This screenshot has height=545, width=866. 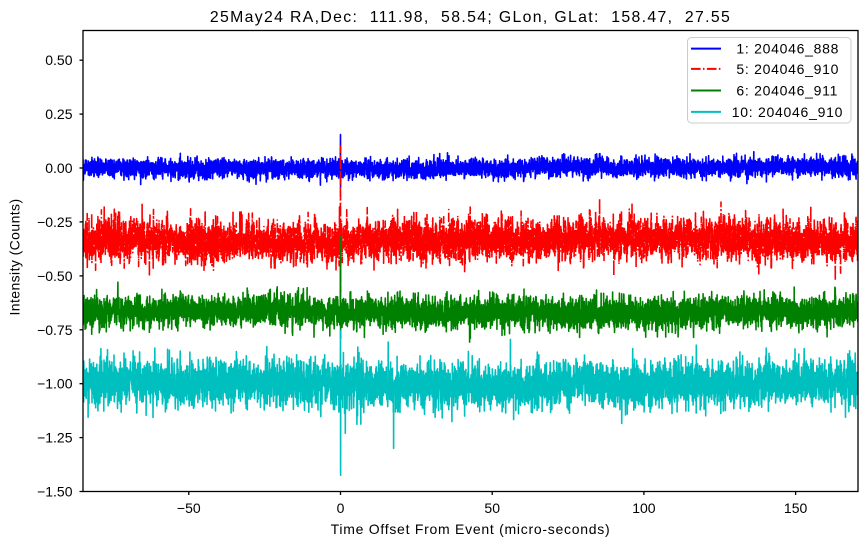 I want to click on svg-text: 0.25, so click(x=58, y=114).